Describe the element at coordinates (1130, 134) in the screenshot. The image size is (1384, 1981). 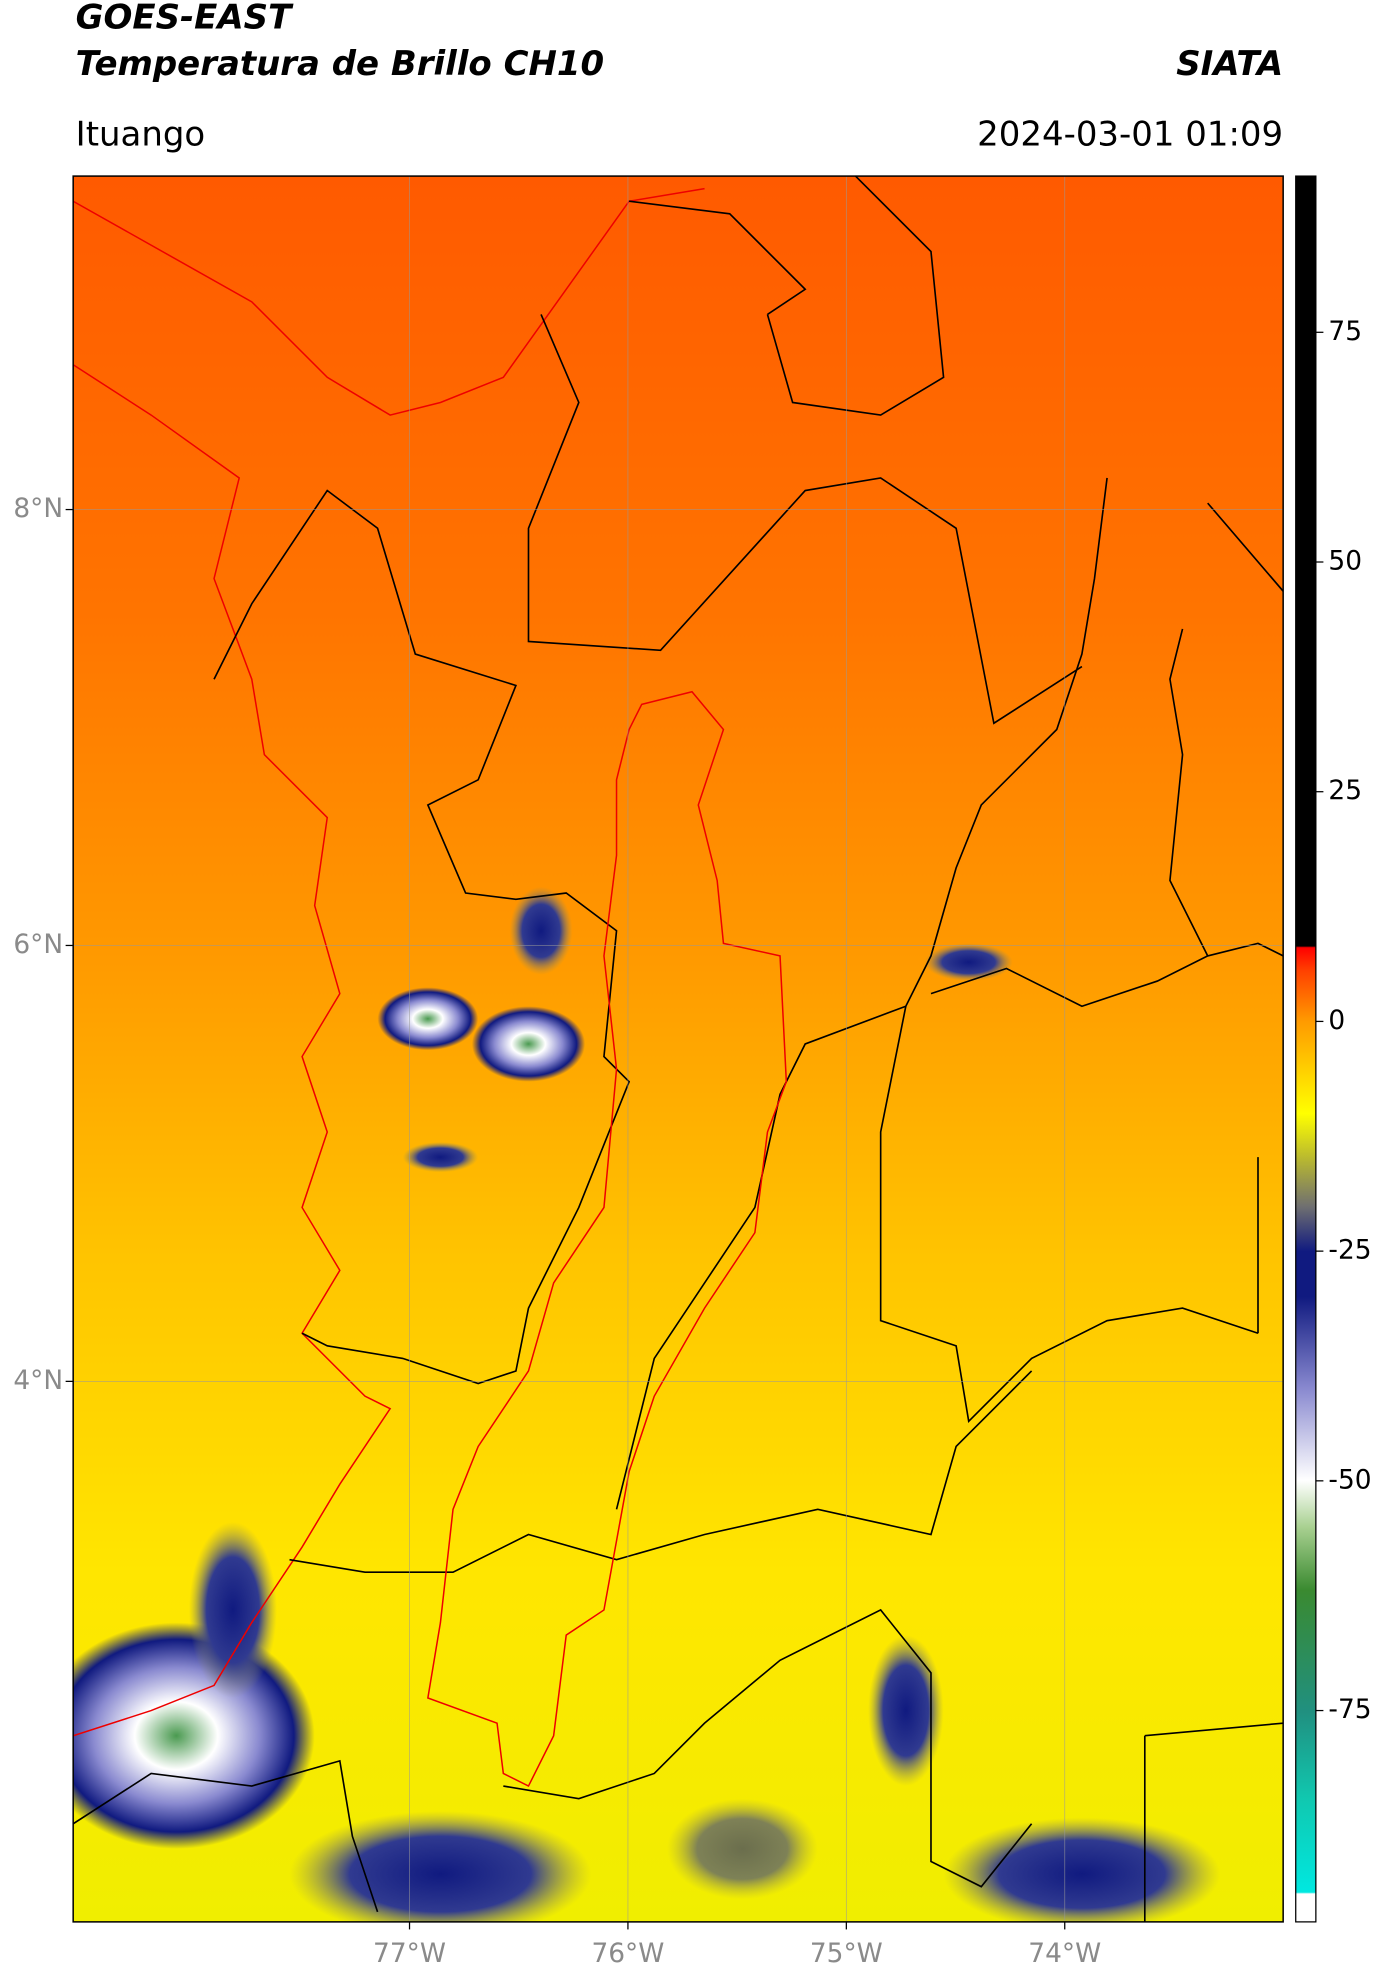
I see `timestamp: 2024-03-01 01:09` at that location.